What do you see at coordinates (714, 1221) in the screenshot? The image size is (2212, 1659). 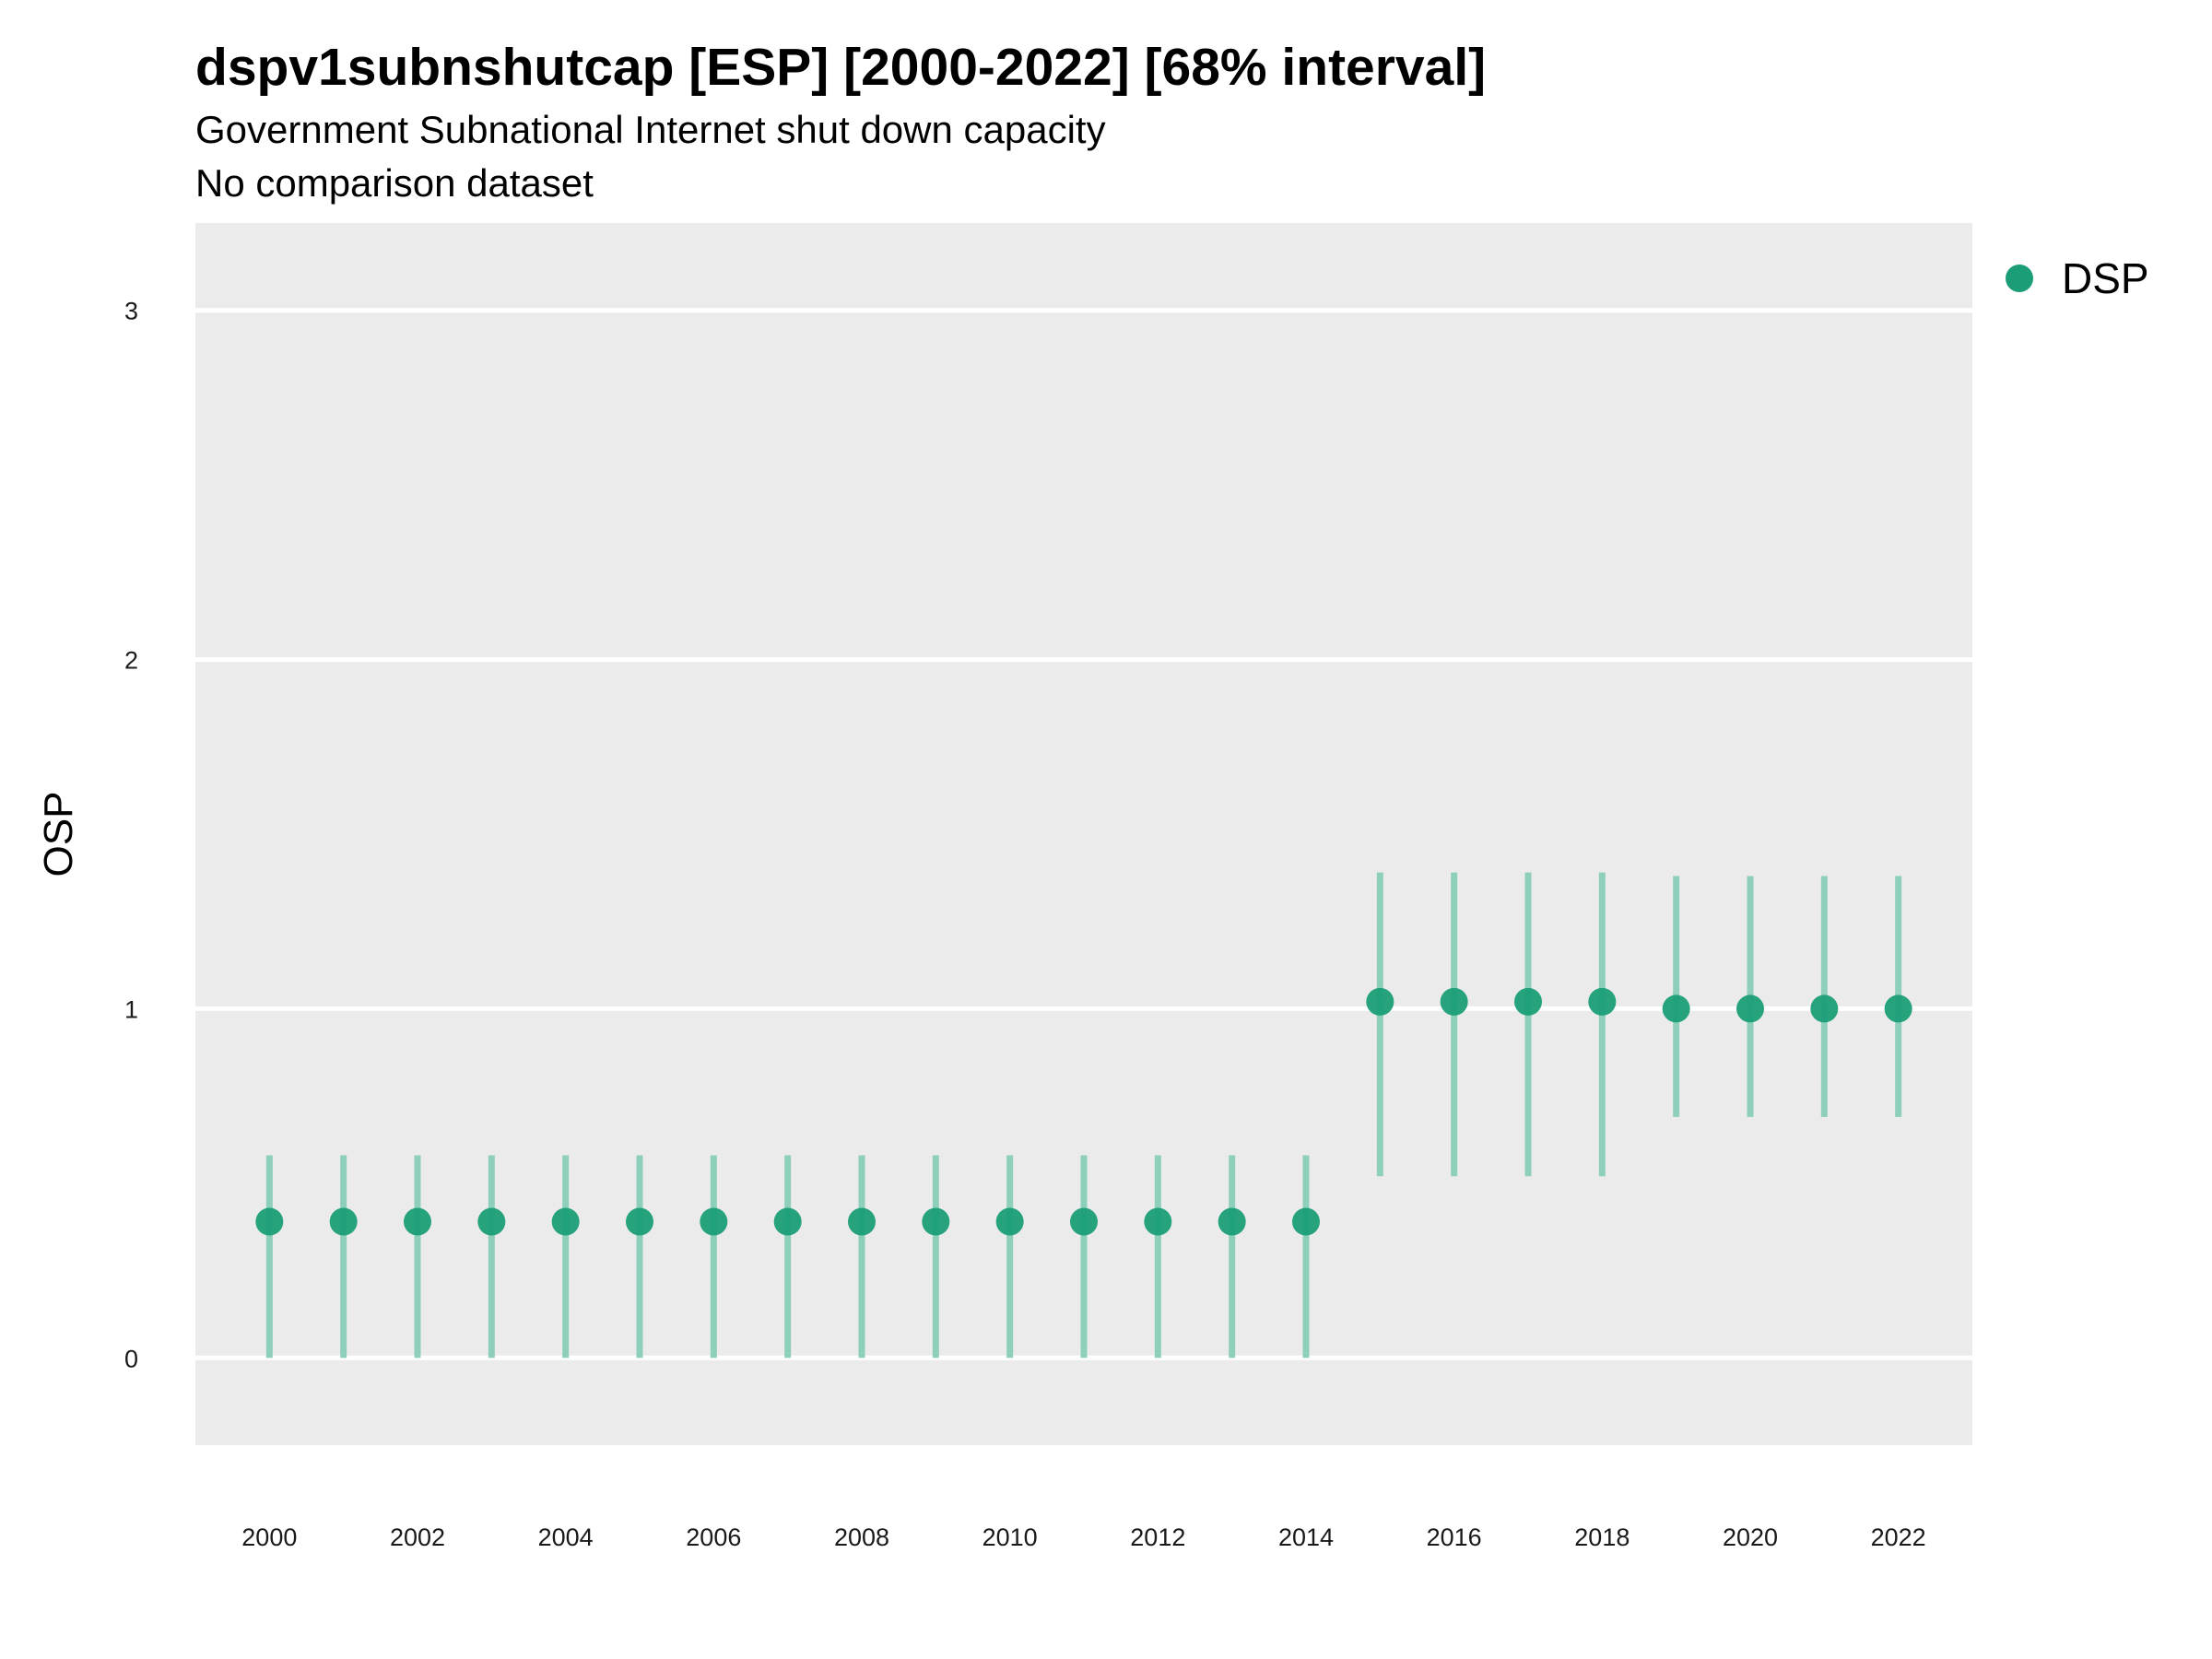 I see `data-point-2006` at bounding box center [714, 1221].